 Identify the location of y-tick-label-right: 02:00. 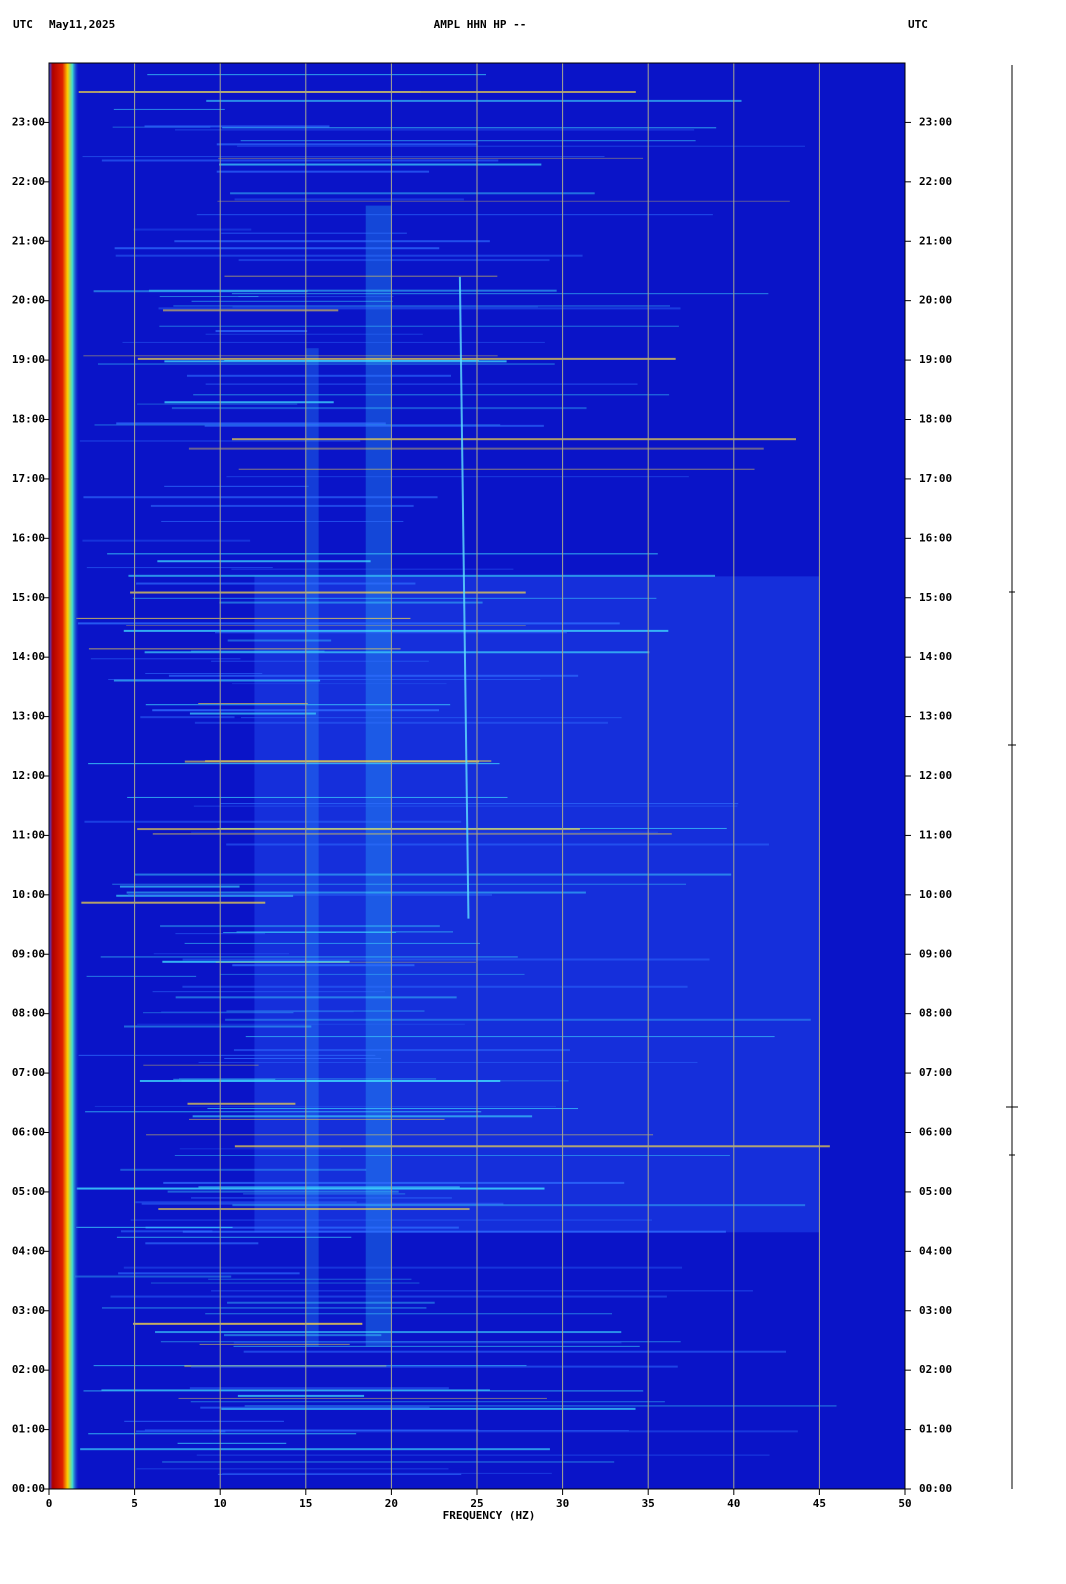
(935, 1369).